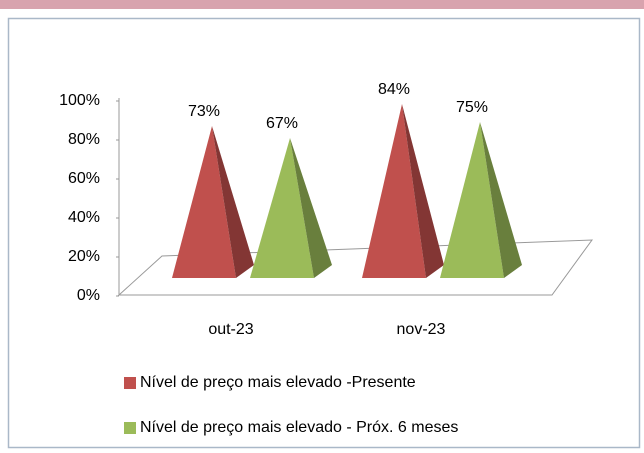 The height and width of the screenshot is (453, 644). I want to click on y-tick-label: 100%, so click(79, 100).